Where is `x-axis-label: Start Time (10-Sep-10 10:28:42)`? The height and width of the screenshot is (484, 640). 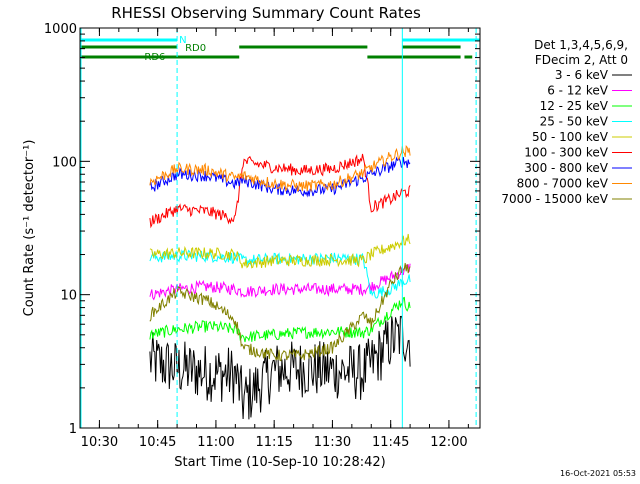 x-axis-label: Start Time (10-Sep-10 10:28:42) is located at coordinates (279, 462).